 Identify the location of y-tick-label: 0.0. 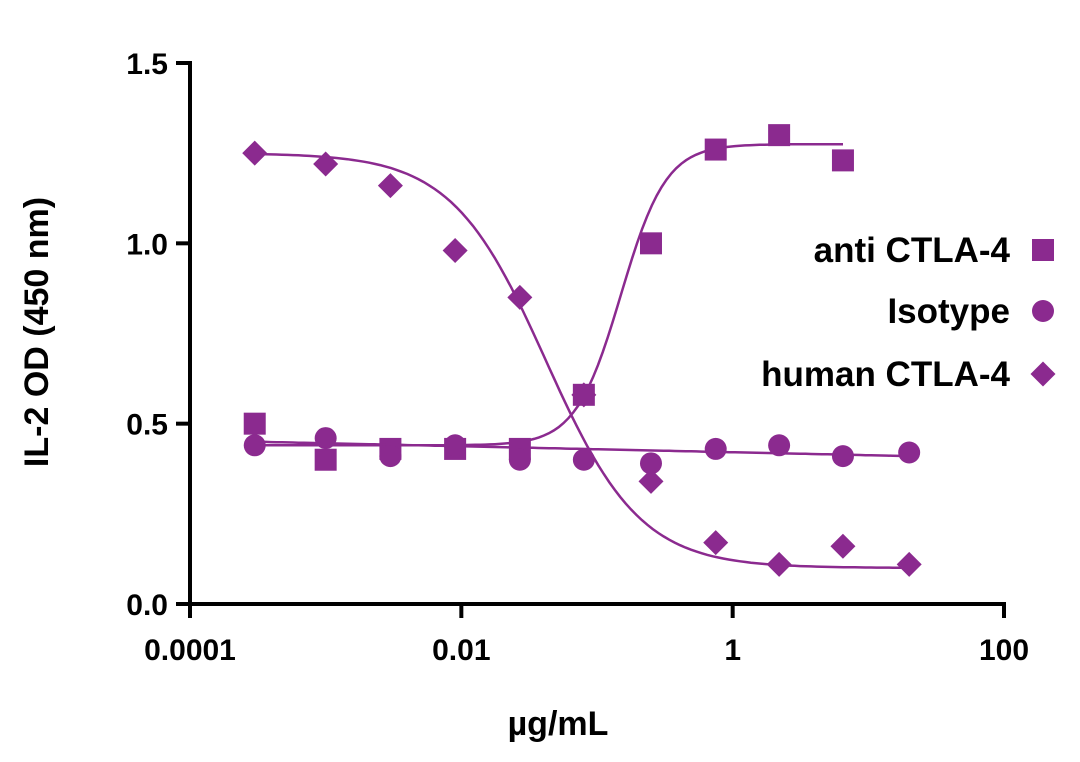
(147, 605).